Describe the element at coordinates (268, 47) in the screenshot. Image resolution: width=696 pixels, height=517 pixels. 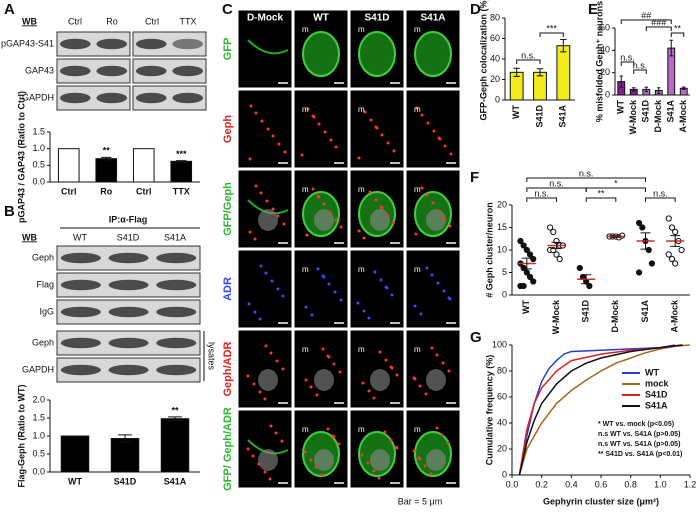
I see `neurite` at that location.